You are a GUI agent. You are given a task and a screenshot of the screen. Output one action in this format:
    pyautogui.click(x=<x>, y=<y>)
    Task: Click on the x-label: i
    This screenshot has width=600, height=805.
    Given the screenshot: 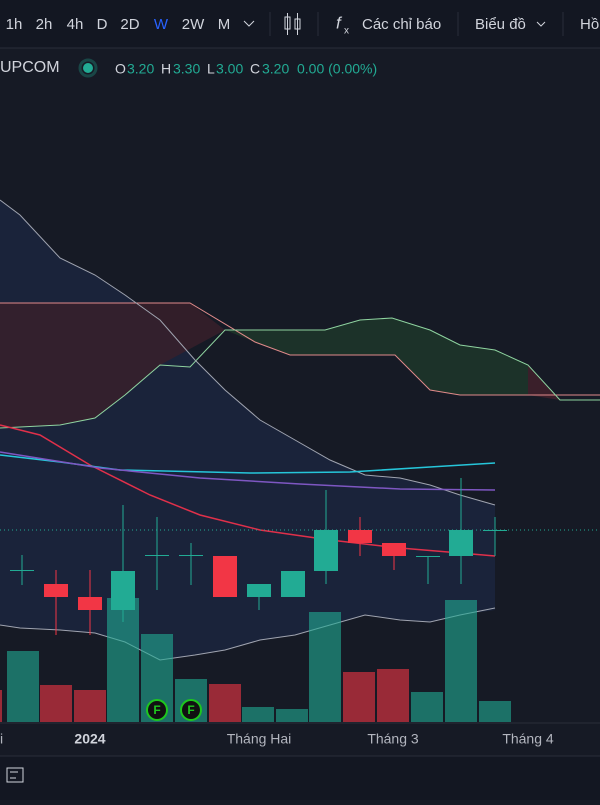 What is the action you would take?
    pyautogui.click(x=1, y=739)
    